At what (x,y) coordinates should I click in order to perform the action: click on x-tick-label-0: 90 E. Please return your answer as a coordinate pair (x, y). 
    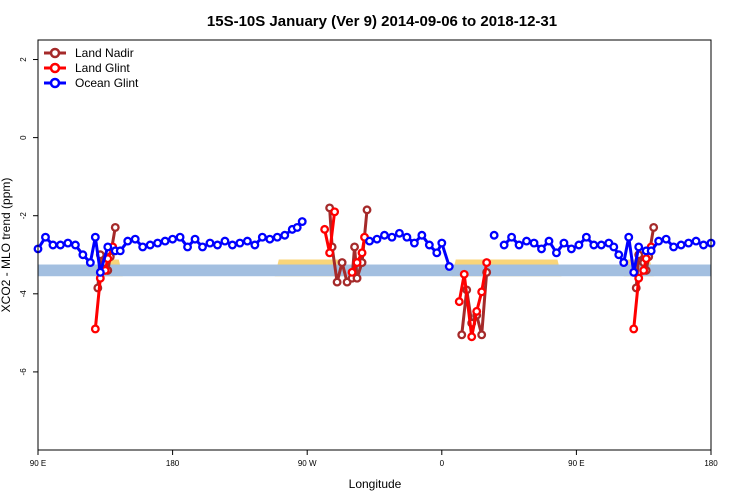
    Looking at the image, I should click on (38, 463).